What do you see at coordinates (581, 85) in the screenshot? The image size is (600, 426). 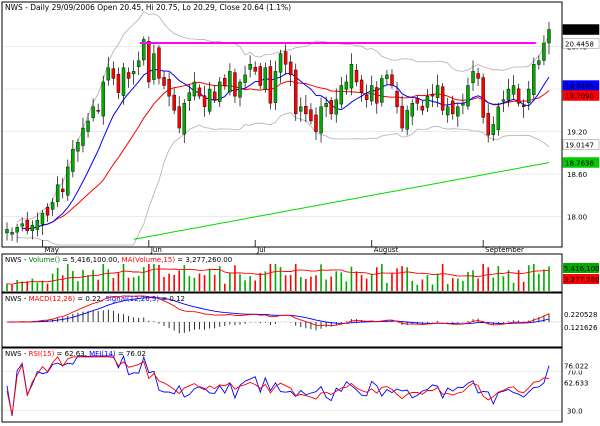 I see `price-tag: 19.8495` at bounding box center [581, 85].